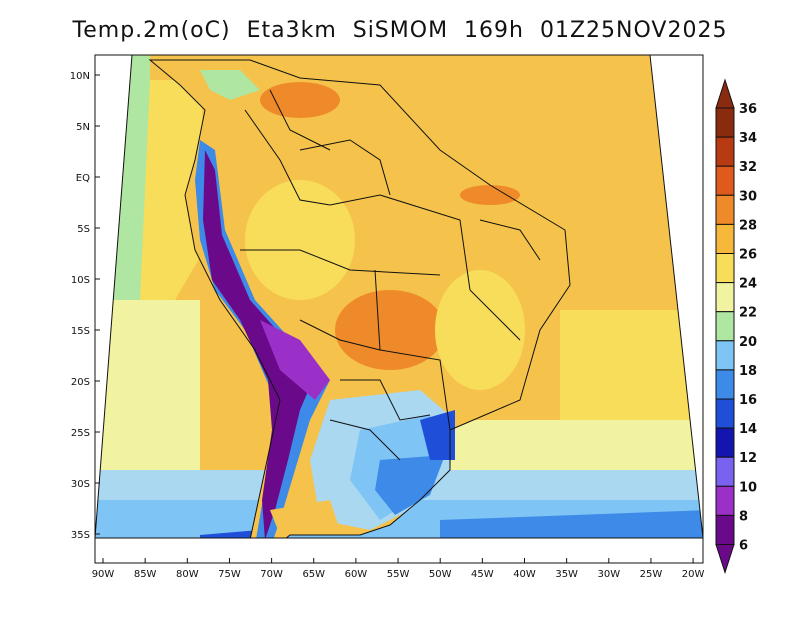  Describe the element at coordinates (295, 360) in the screenshot. I see `altiplano-cold` at that location.